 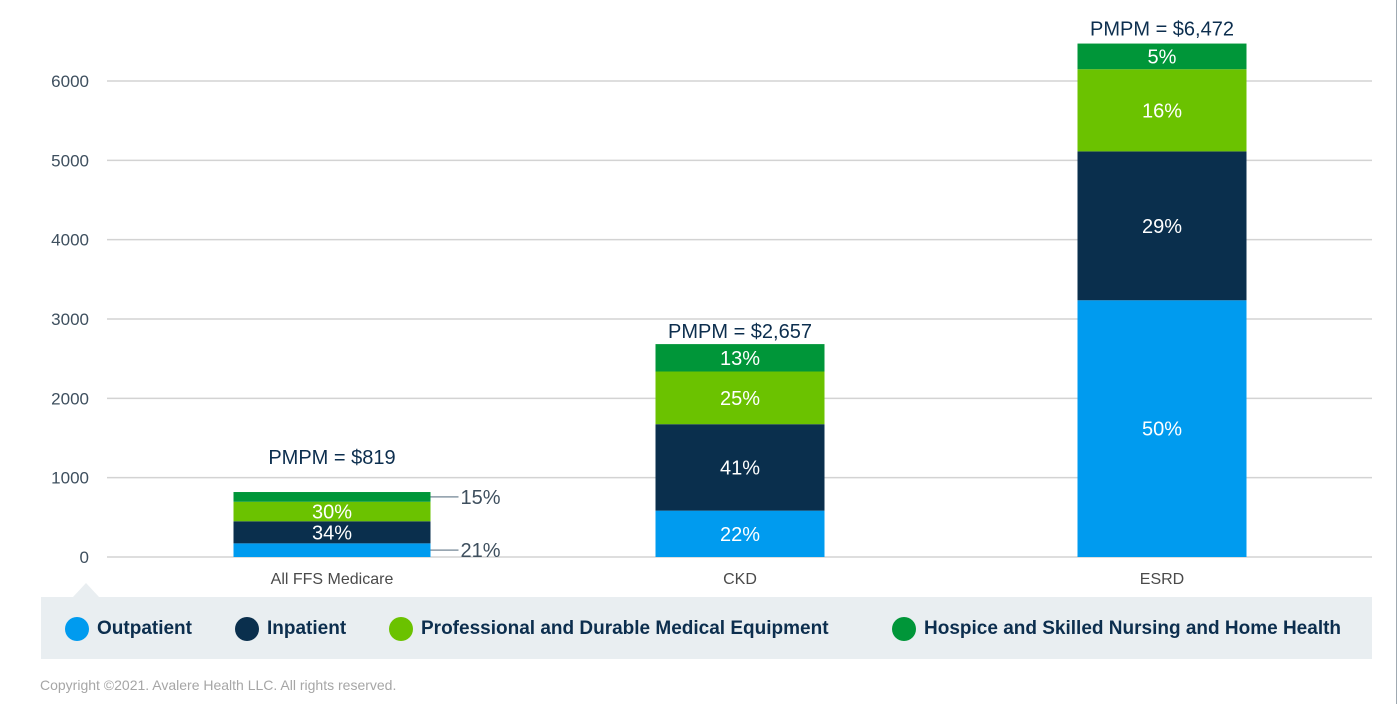 I want to click on y-tick-label: 5000, so click(x=70, y=160).